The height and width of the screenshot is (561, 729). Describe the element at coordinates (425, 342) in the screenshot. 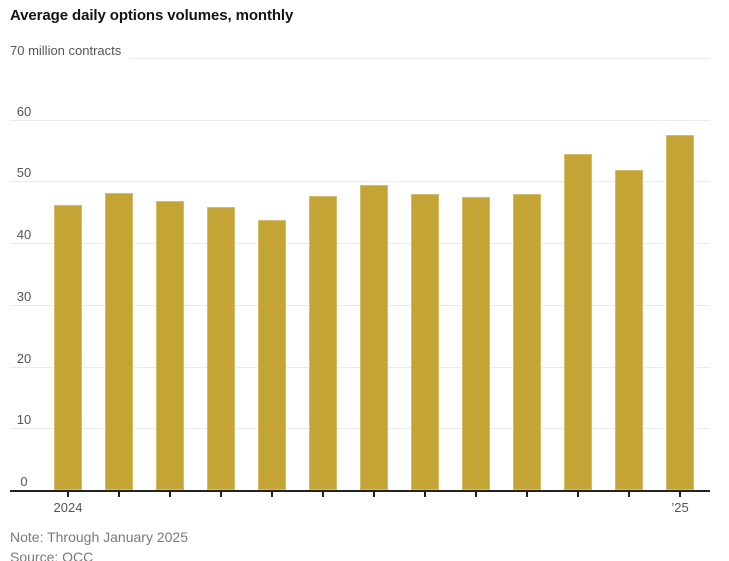

I see `bar-aug-2024` at that location.